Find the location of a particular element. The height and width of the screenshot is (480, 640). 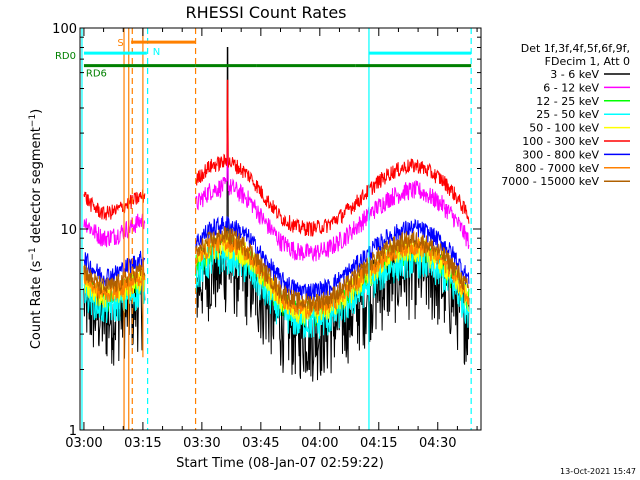

x-tick-label-03:15: 03:15 is located at coordinates (142, 443).